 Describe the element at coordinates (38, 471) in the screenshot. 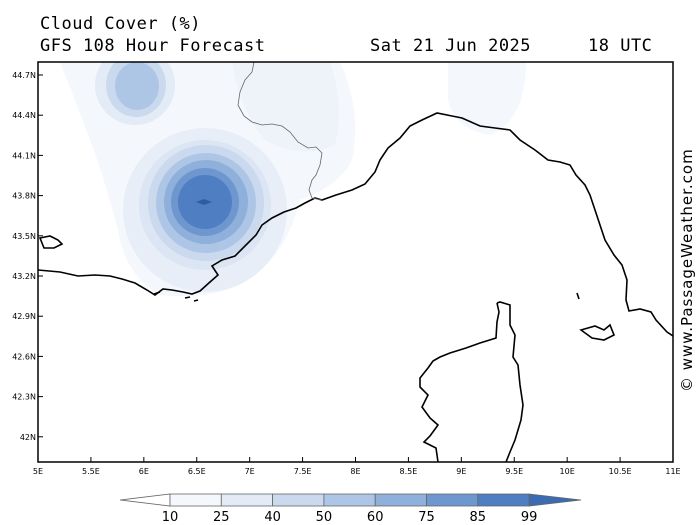

I see `x-tick-label: 5E` at that location.